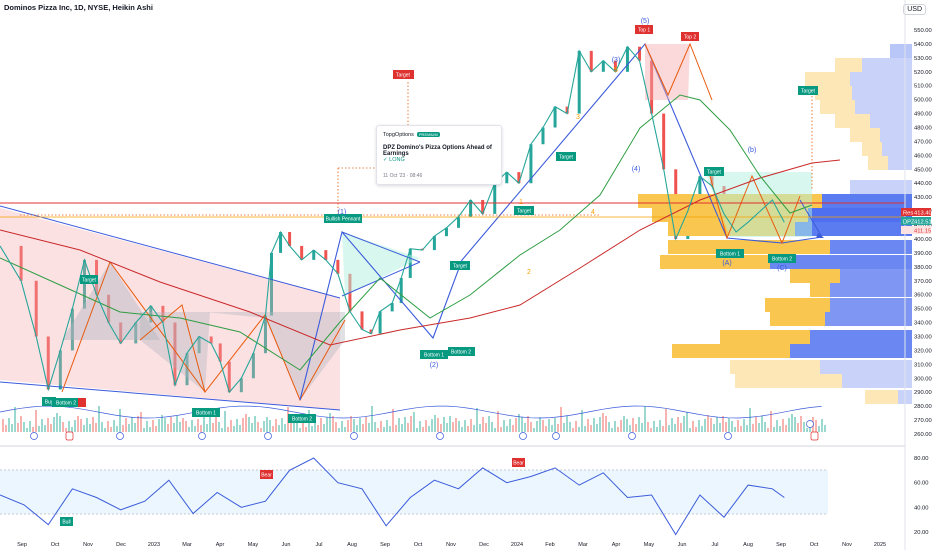 This screenshot has width=932, height=555. What do you see at coordinates (385, 545) in the screenshot?
I see `x-tick-label: Sep` at bounding box center [385, 545].